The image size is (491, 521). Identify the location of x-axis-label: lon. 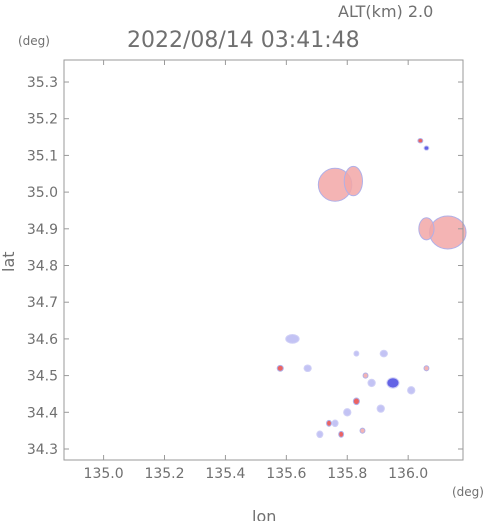
(264, 514).